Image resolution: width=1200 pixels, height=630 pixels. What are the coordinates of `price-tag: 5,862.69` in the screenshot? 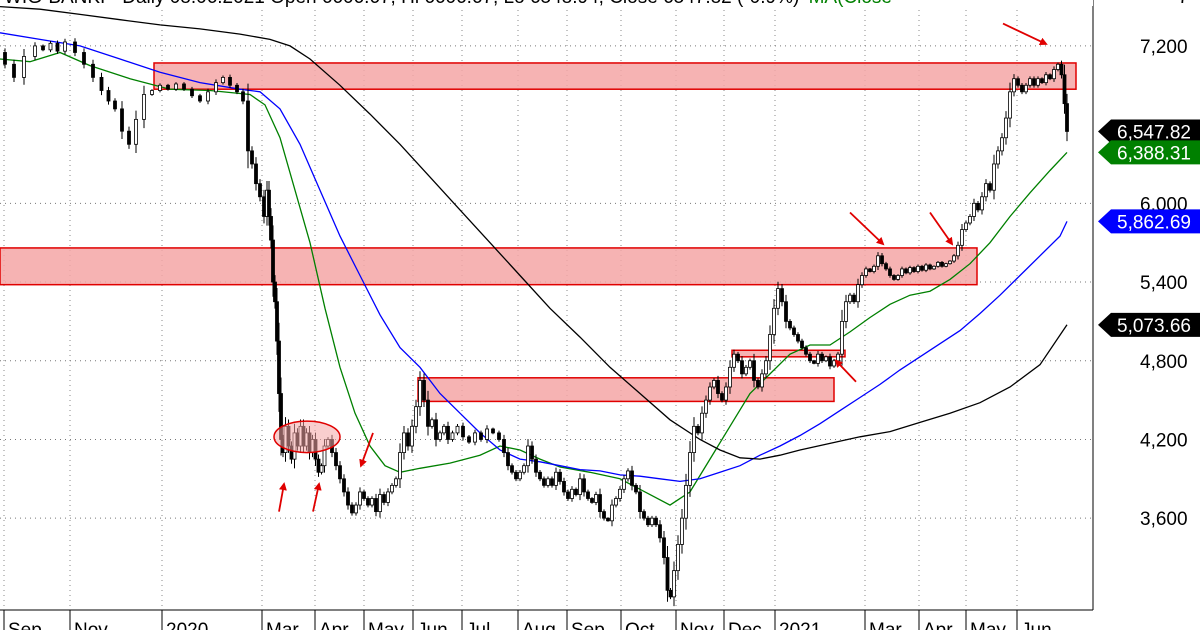 It's located at (1149, 221).